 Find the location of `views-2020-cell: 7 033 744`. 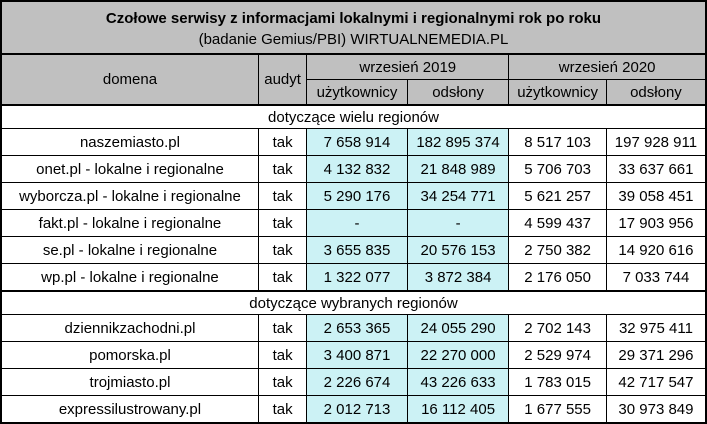

views-2020-cell: 7 033 744 is located at coordinates (656, 277).